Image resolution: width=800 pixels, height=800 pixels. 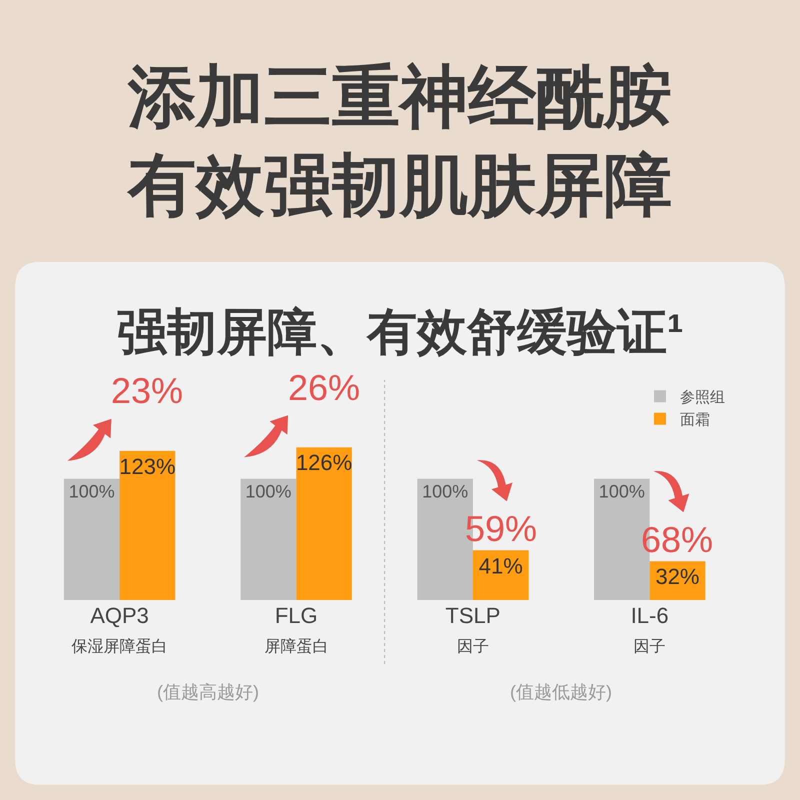 I want to click on chart-subtitle: 强韧屏障、有效舒缓验证¹, so click(x=400, y=332).